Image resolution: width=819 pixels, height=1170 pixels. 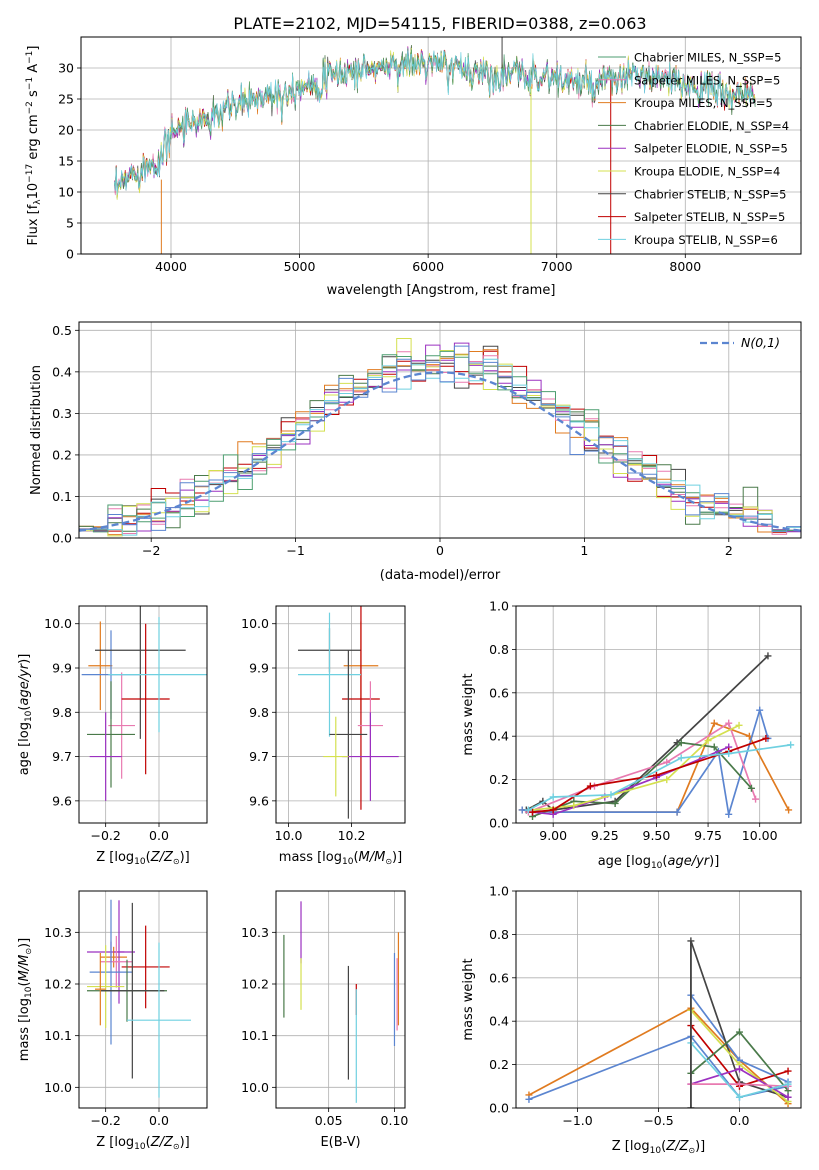 I want to click on legend-label: Kroupa MILES, N_SSP=5, so click(x=703, y=103).